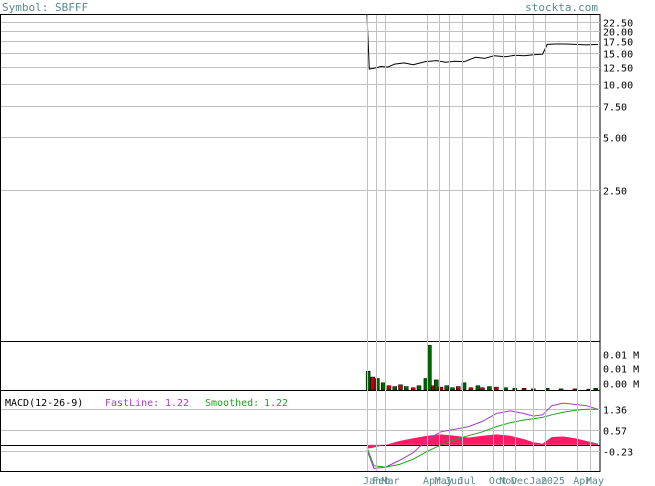  Describe the element at coordinates (390, 481) in the screenshot. I see `x-tick-label: Mar` at that location.